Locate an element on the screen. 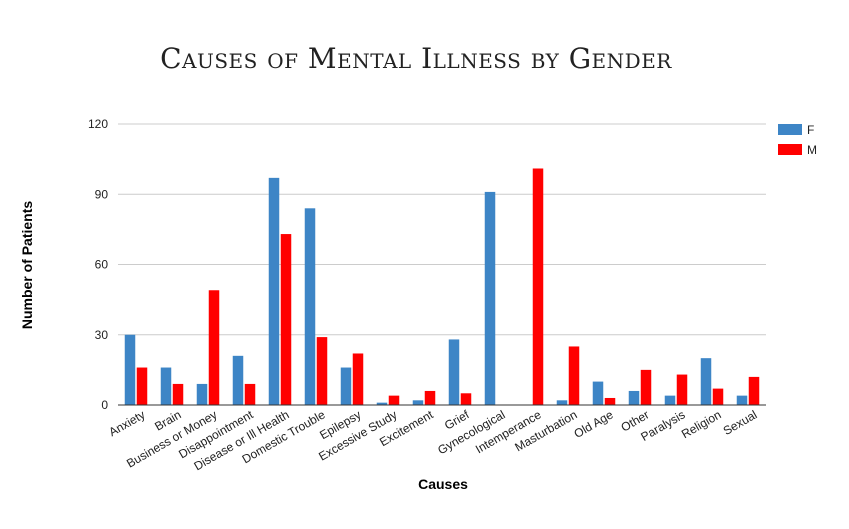 The image size is (849, 529). bar-F-business-or-money is located at coordinates (202, 394).